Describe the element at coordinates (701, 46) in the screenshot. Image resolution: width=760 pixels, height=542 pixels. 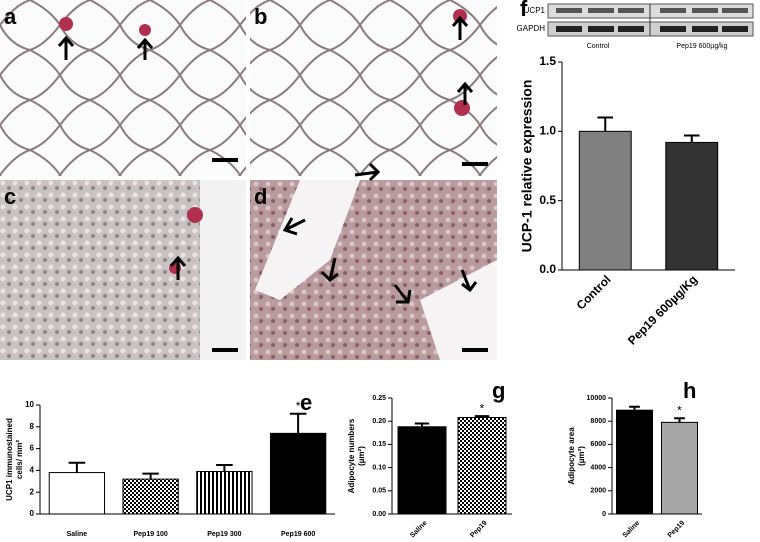
I see `blot-lane-label: Pep19 600µg/kg` at that location.